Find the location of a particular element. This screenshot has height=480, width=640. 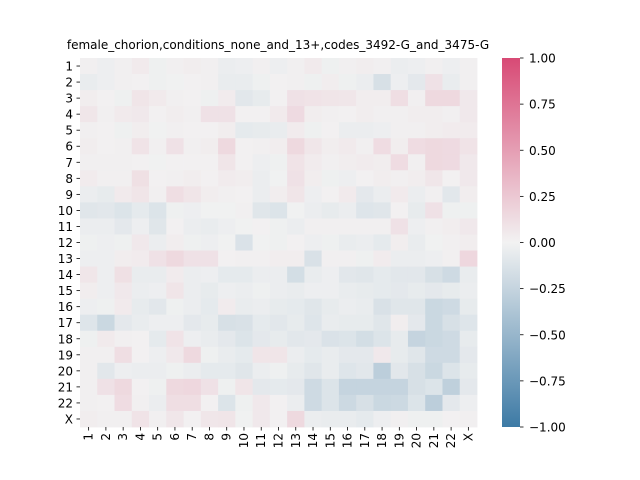

colorbar-tick-label: 0.75 is located at coordinates (542, 105).